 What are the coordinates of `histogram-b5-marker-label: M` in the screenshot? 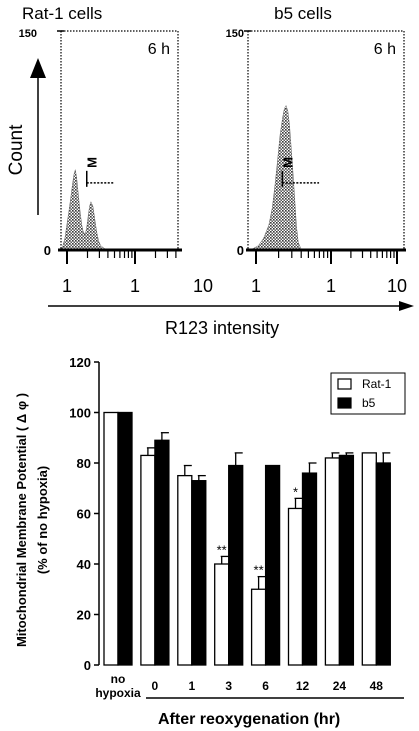 It's located at (287, 162).